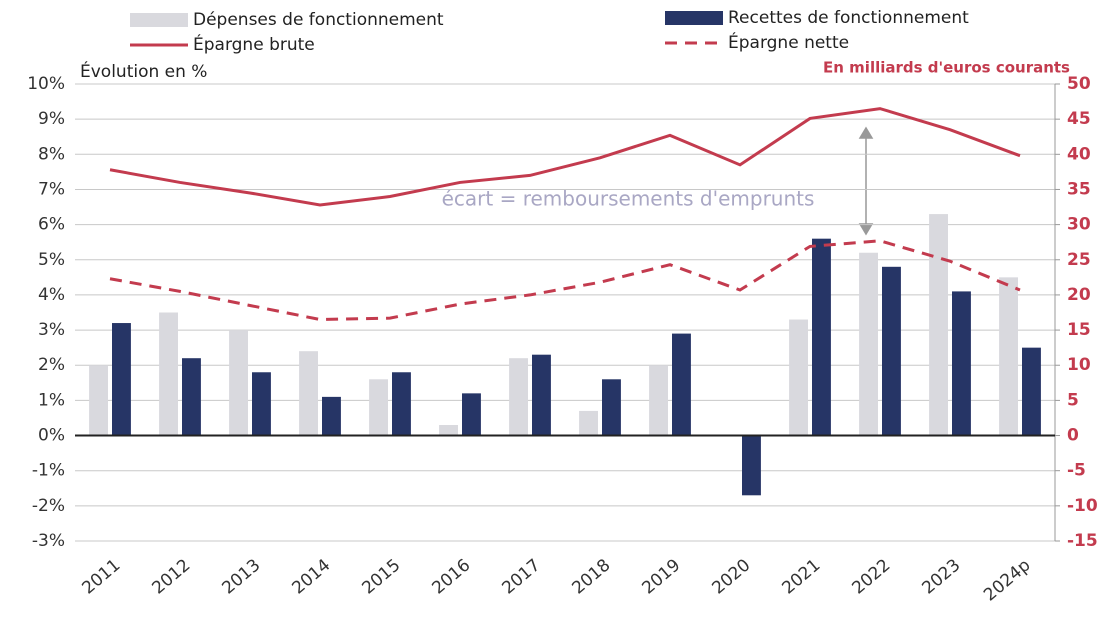 This screenshot has width=1118, height=619. What do you see at coordinates (381, 576) in the screenshot?
I see `x-tick-label: 2015` at bounding box center [381, 576].